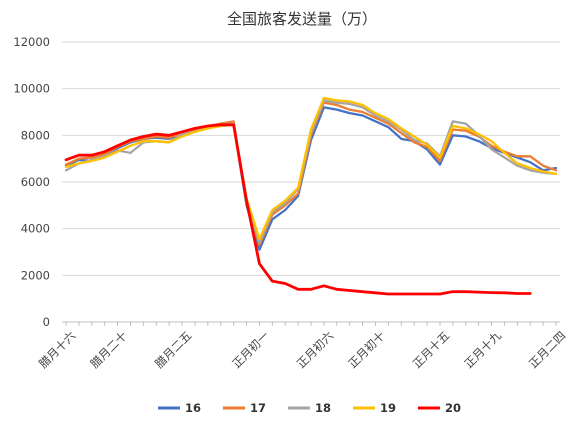 The height and width of the screenshot is (430, 580). I want to click on legend: 16 17 18 19 20, so click(309, 408).